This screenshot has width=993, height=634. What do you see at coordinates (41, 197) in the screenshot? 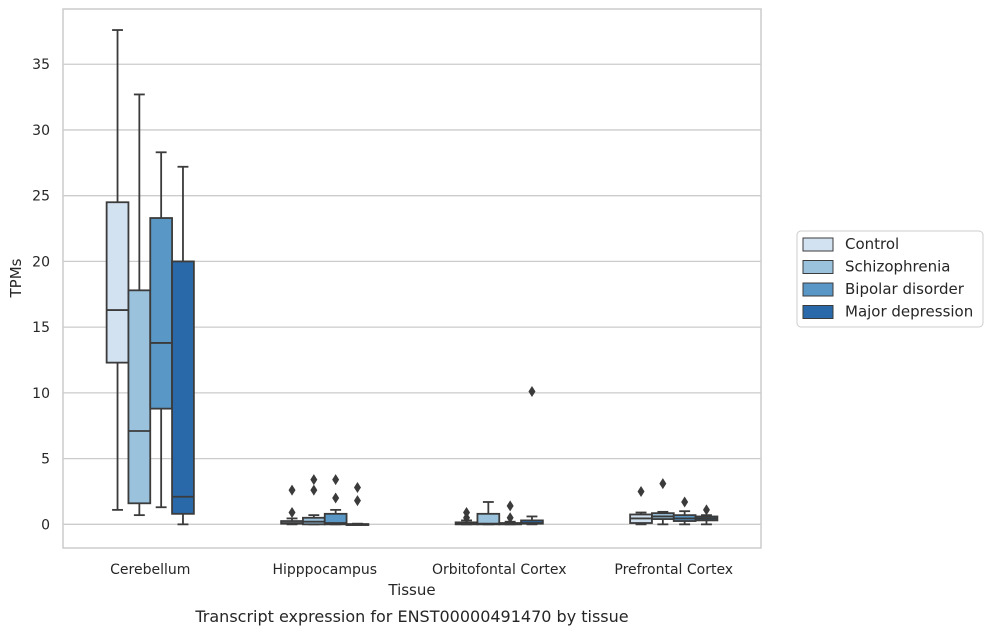
I see `y-tick-label: 25` at bounding box center [41, 197].